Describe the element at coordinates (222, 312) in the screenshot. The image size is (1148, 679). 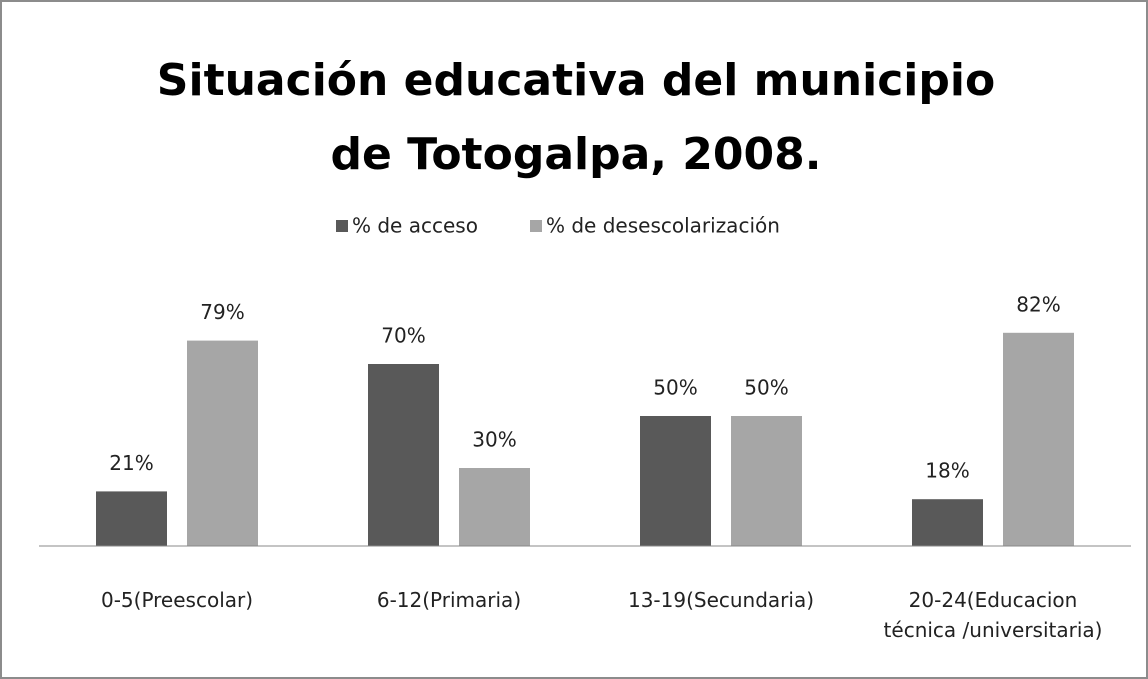
I see `data-label: 79%` at that location.